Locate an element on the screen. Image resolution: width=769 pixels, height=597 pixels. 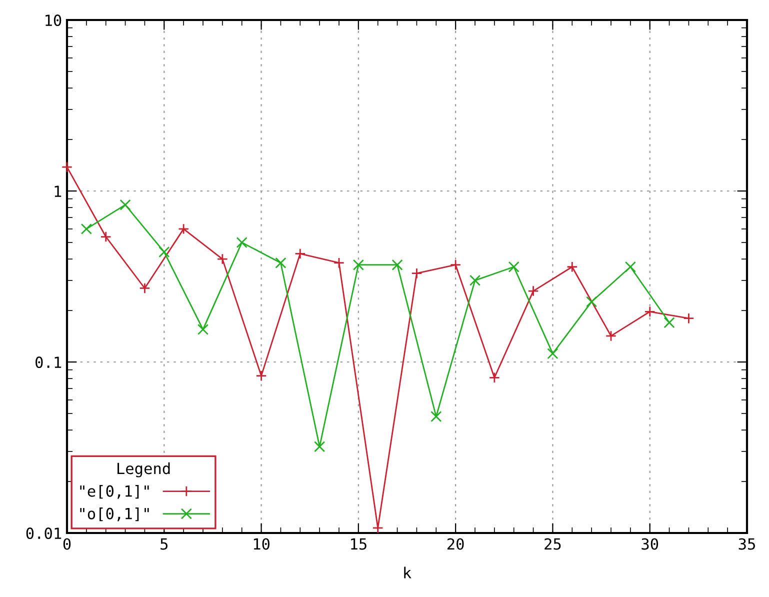
y-tick-label: 1 is located at coordinates (58, 191).